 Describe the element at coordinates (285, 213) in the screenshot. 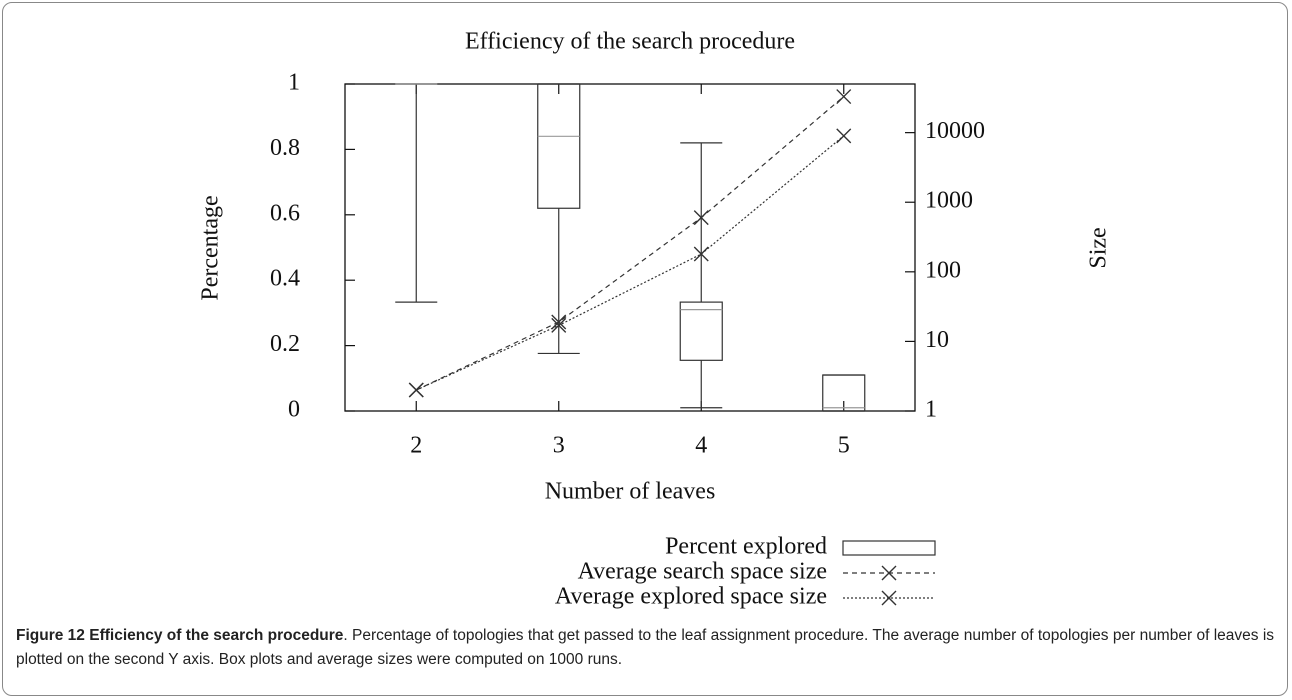

I see `y-tick-label: 0.6` at that location.